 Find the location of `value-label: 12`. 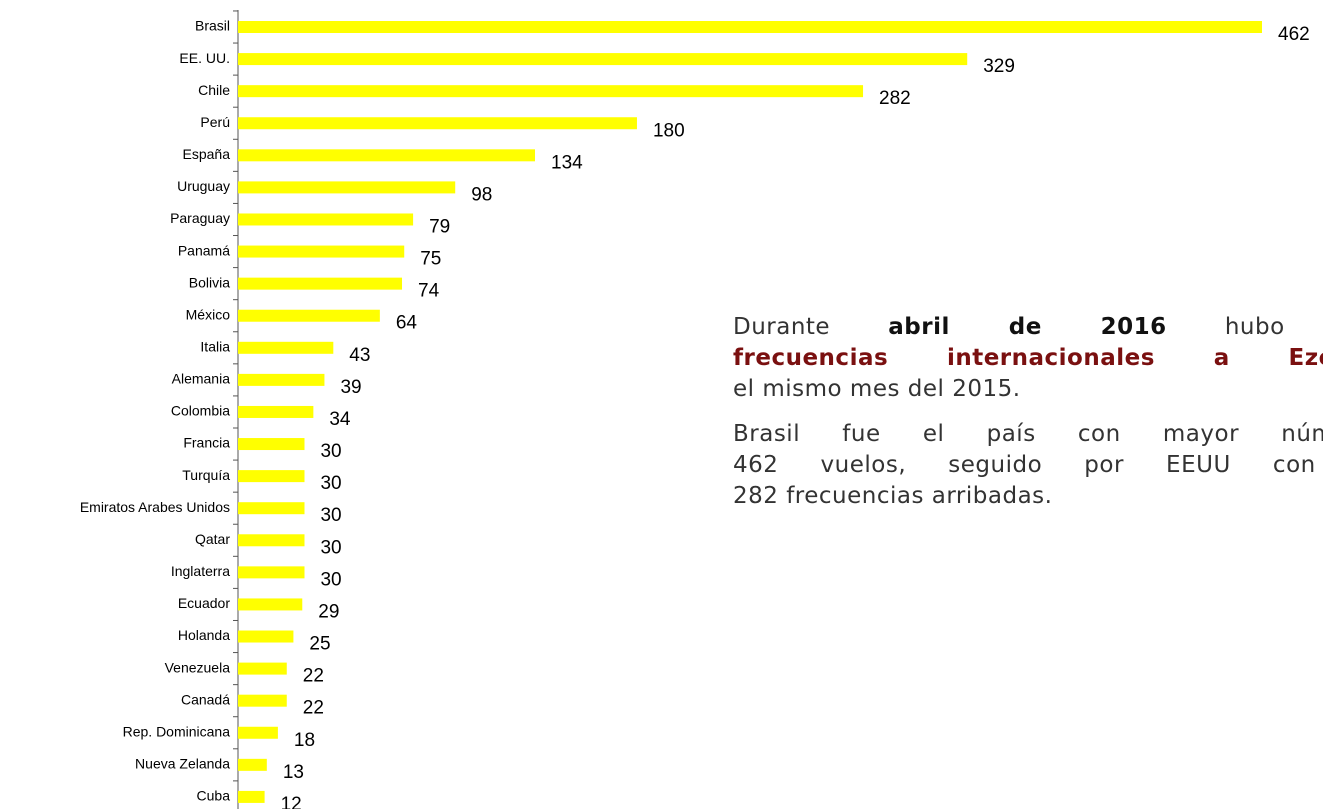

value-label: 12 is located at coordinates (291, 801).